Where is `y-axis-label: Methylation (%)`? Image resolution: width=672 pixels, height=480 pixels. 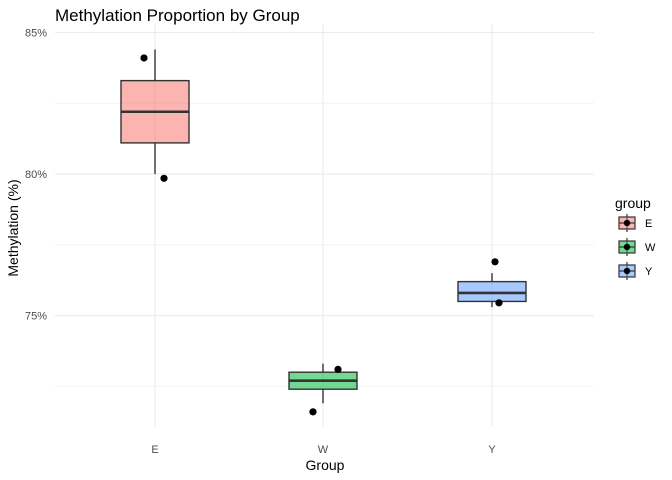 y-axis-label: Methylation (%) is located at coordinates (13, 227).